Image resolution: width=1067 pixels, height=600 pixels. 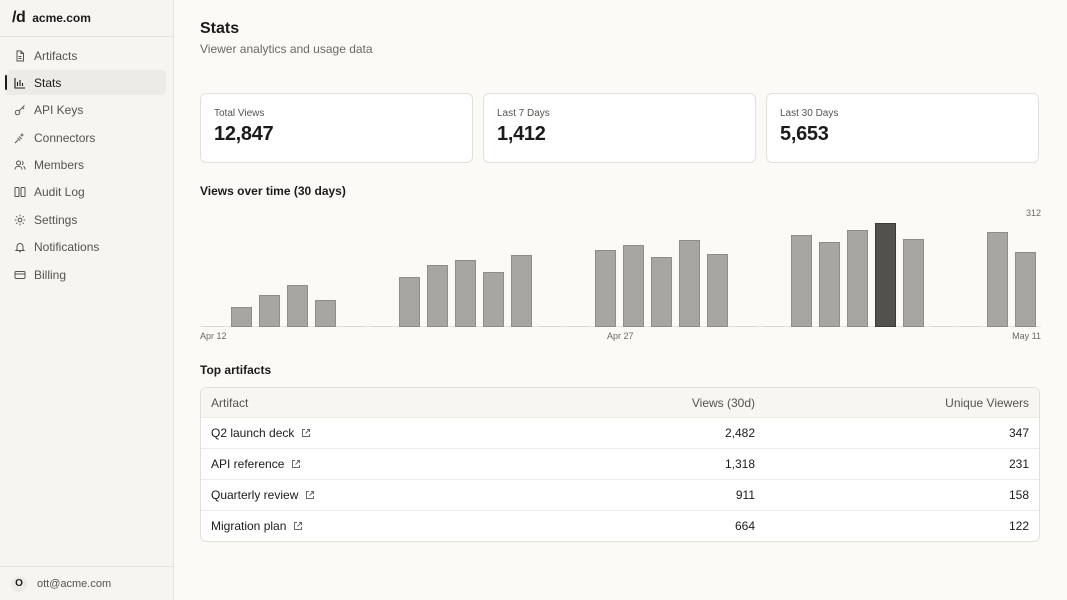 What do you see at coordinates (1018, 495) in the screenshot?
I see `unique-viewers-value: 158` at bounding box center [1018, 495].